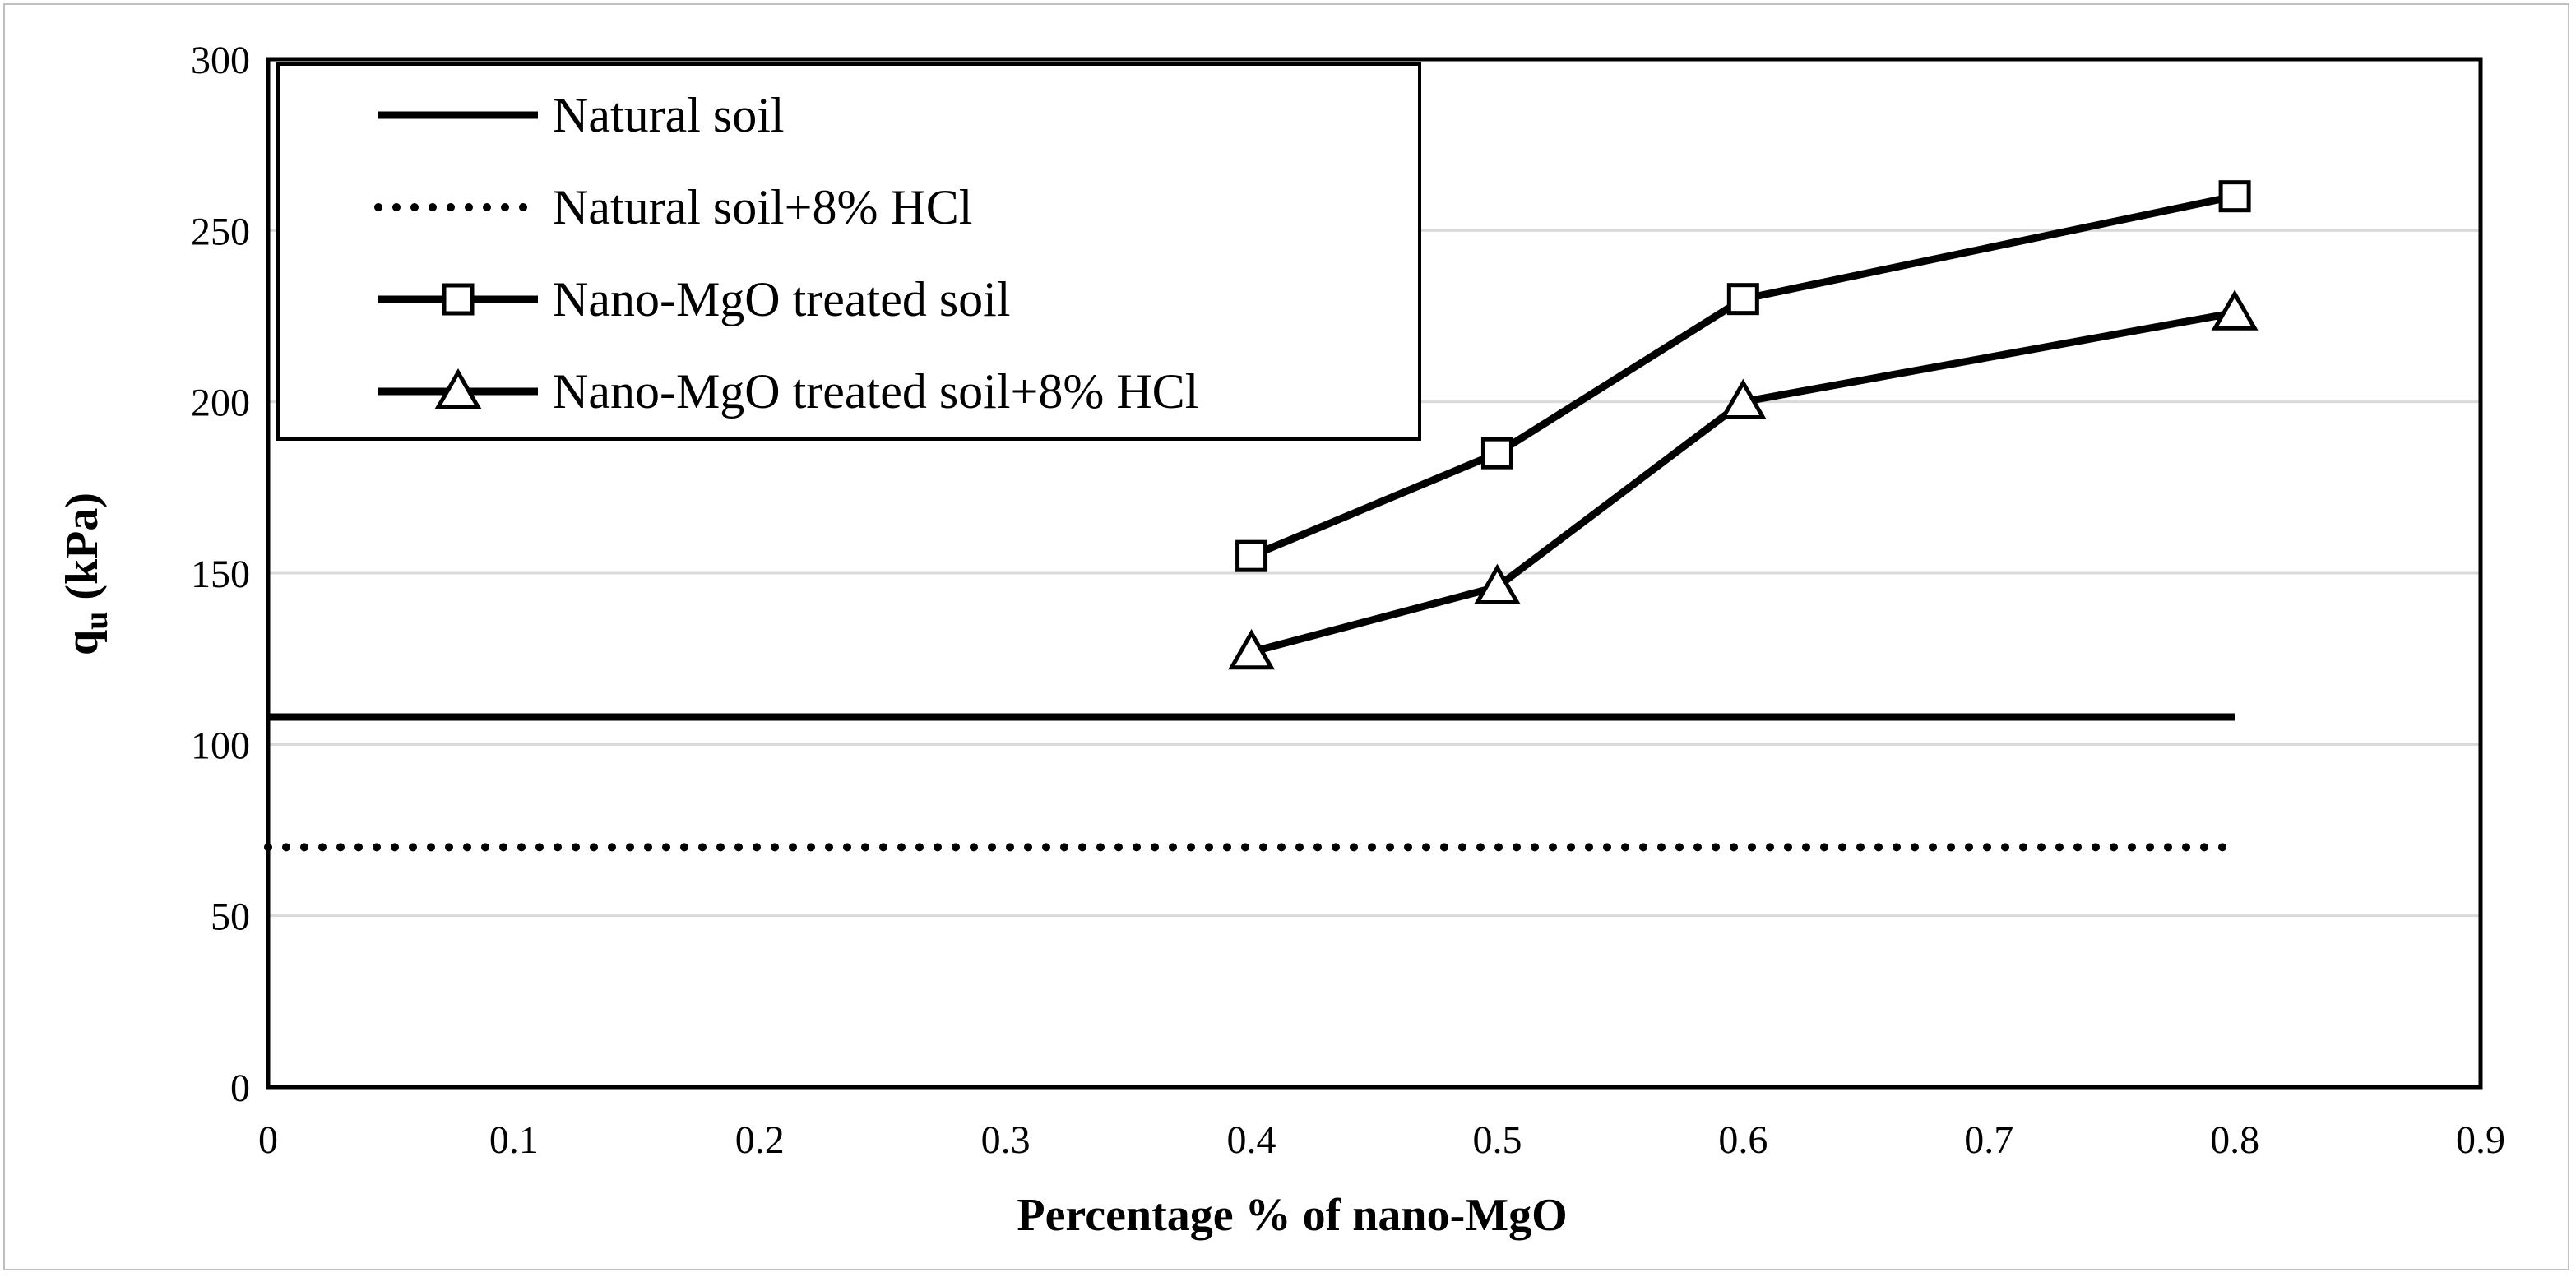 Image resolution: width=2576 pixels, height=1277 pixels. I want to click on series-line-nano-mgo-treated-soil-8-hcl, so click(1743, 482).